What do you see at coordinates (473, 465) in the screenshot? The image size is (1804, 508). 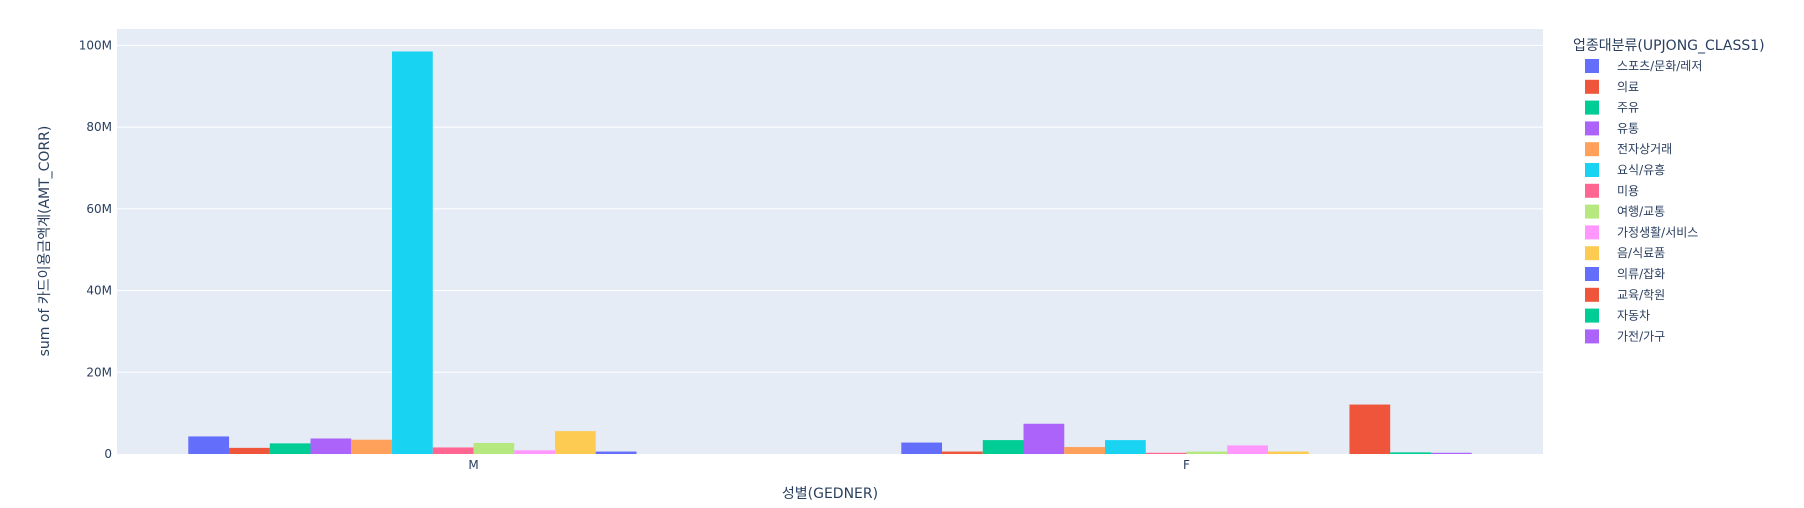 I see `x-tick-label: M` at bounding box center [473, 465].